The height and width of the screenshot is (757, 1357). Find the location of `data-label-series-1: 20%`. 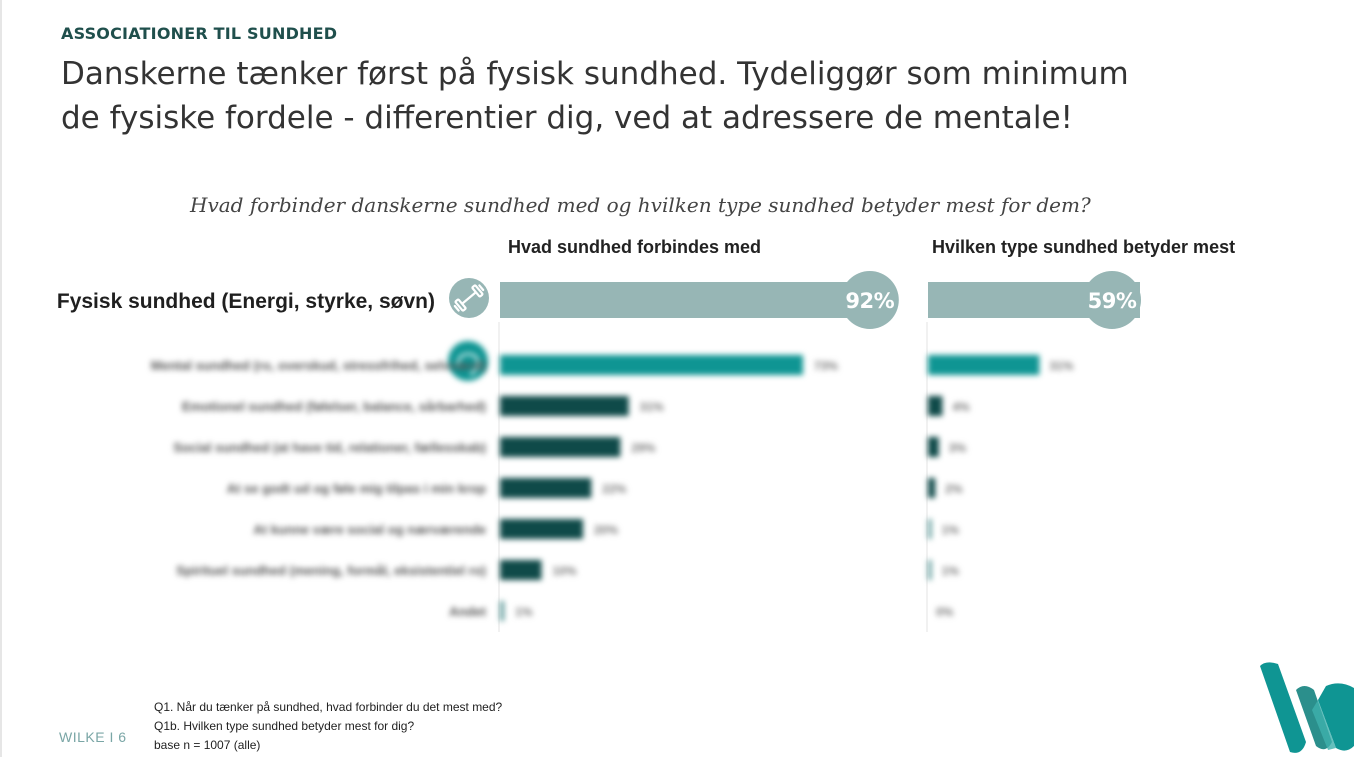

data-label-series-1: 20% is located at coordinates (606, 530).